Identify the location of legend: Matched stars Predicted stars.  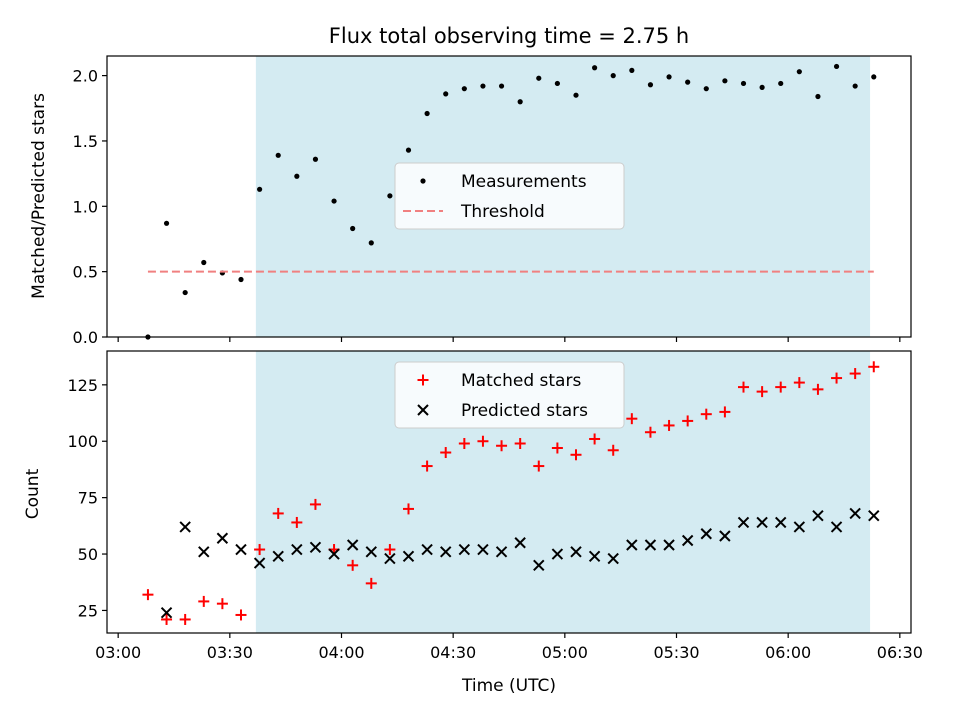
(509, 395).